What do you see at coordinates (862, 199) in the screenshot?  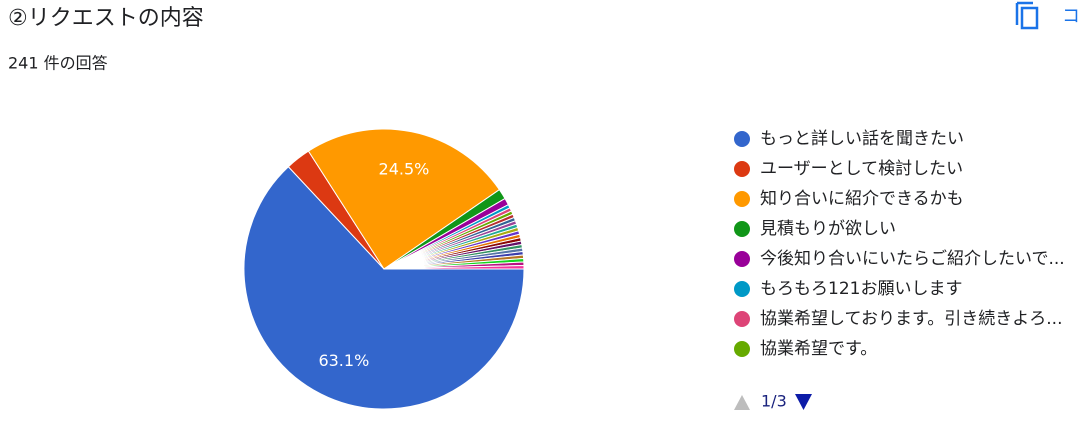 I see `legend-label: 知り合いに紹介できるかも` at bounding box center [862, 199].